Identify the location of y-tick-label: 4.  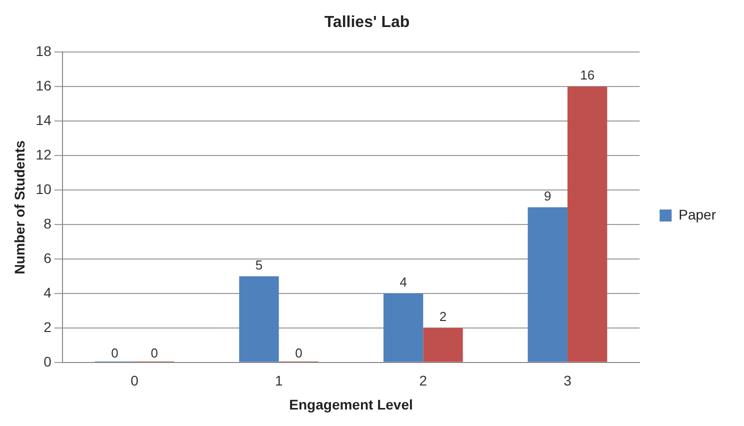
(48, 292).